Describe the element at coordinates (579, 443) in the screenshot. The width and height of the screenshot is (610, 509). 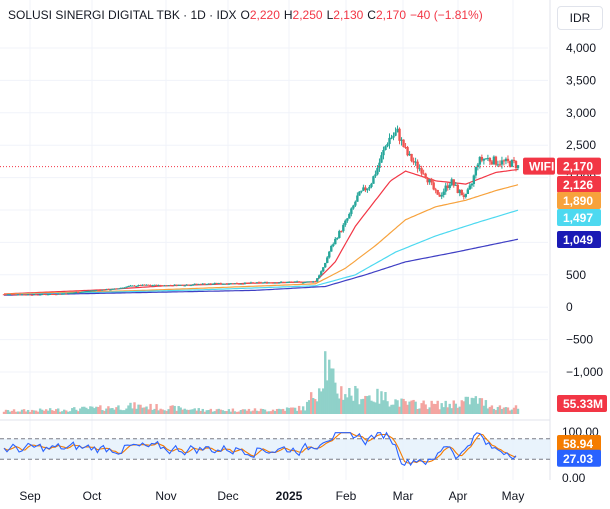
I see `stoch-k-badge` at that location.